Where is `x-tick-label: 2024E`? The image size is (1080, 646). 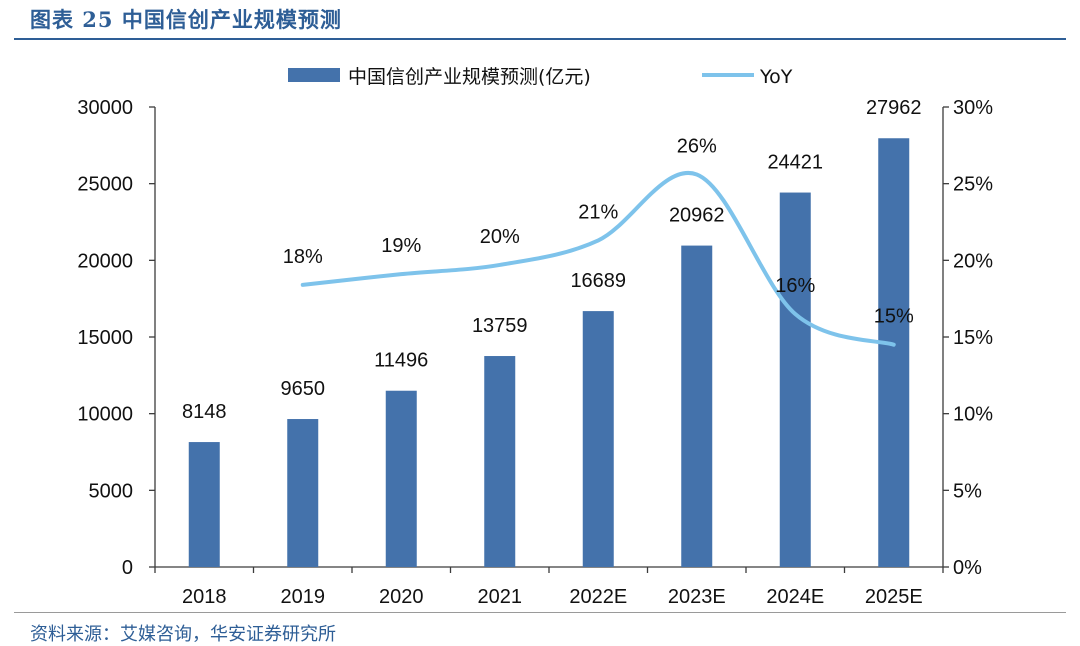 x-tick-label: 2024E is located at coordinates (795, 597).